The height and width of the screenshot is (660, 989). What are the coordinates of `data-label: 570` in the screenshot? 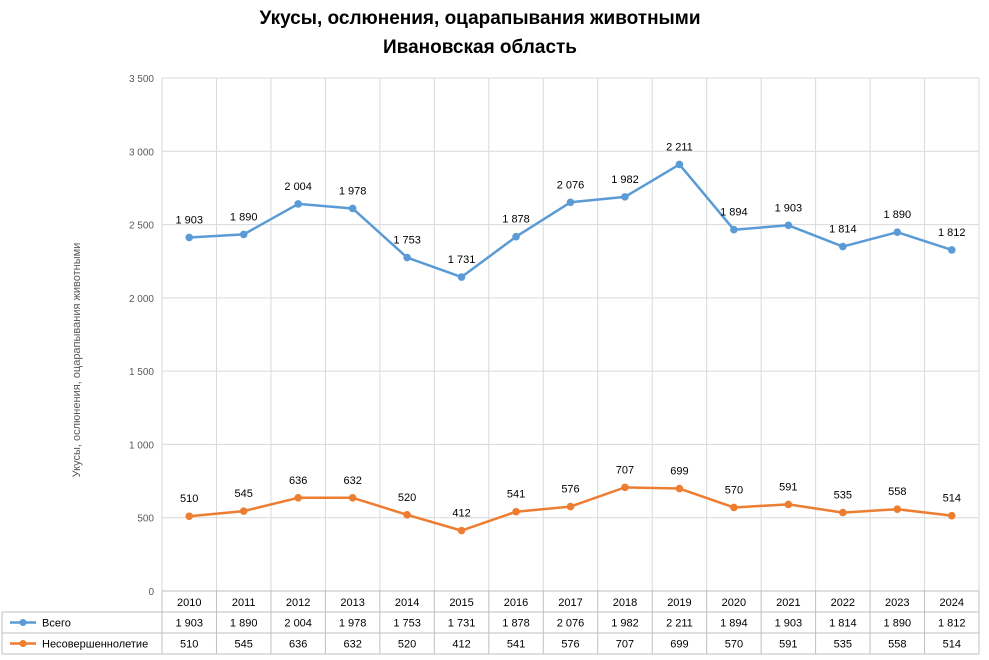 It's located at (734, 490).